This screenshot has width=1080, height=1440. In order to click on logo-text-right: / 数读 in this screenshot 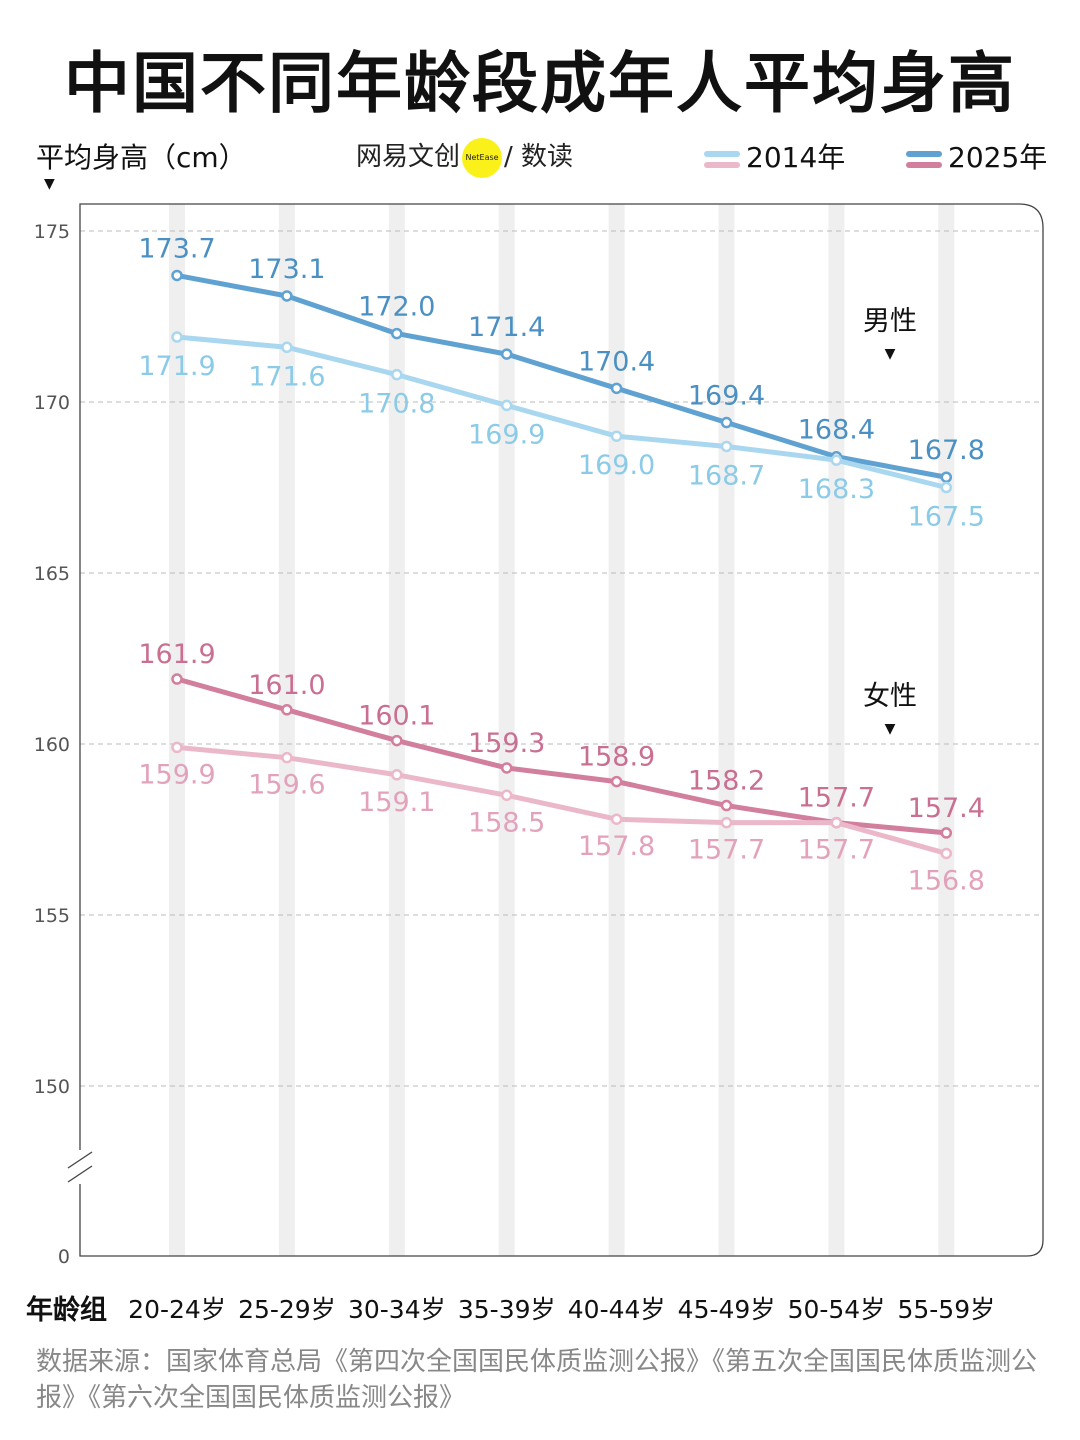, I will do `click(539, 157)`.